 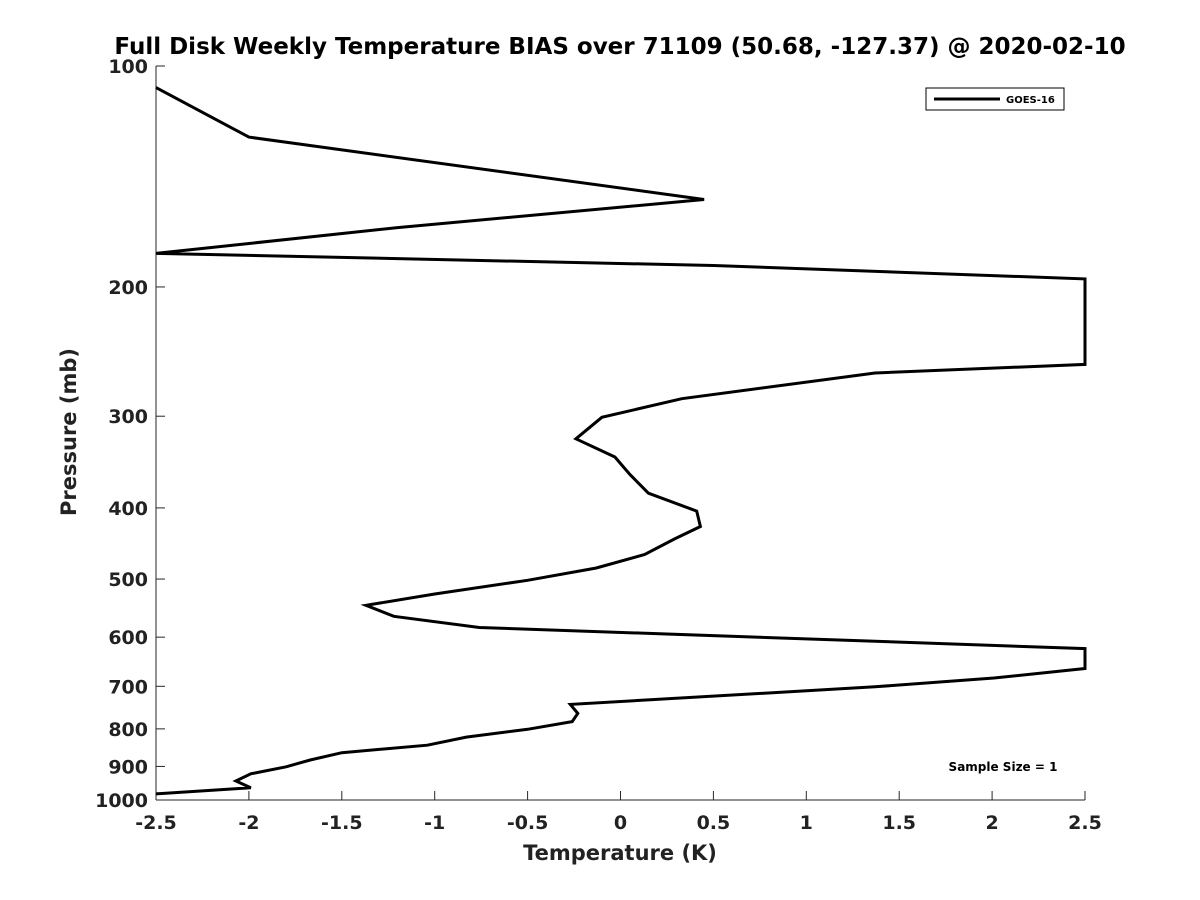 What do you see at coordinates (128, 638) in the screenshot?
I see `y-tick-label: 600` at bounding box center [128, 638].